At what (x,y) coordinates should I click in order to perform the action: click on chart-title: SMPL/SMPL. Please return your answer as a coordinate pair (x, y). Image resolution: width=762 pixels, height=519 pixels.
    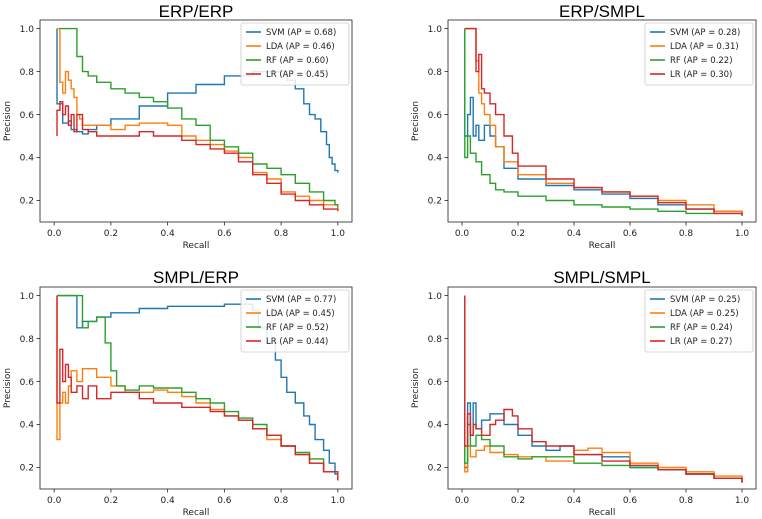
    Looking at the image, I should click on (601, 277).